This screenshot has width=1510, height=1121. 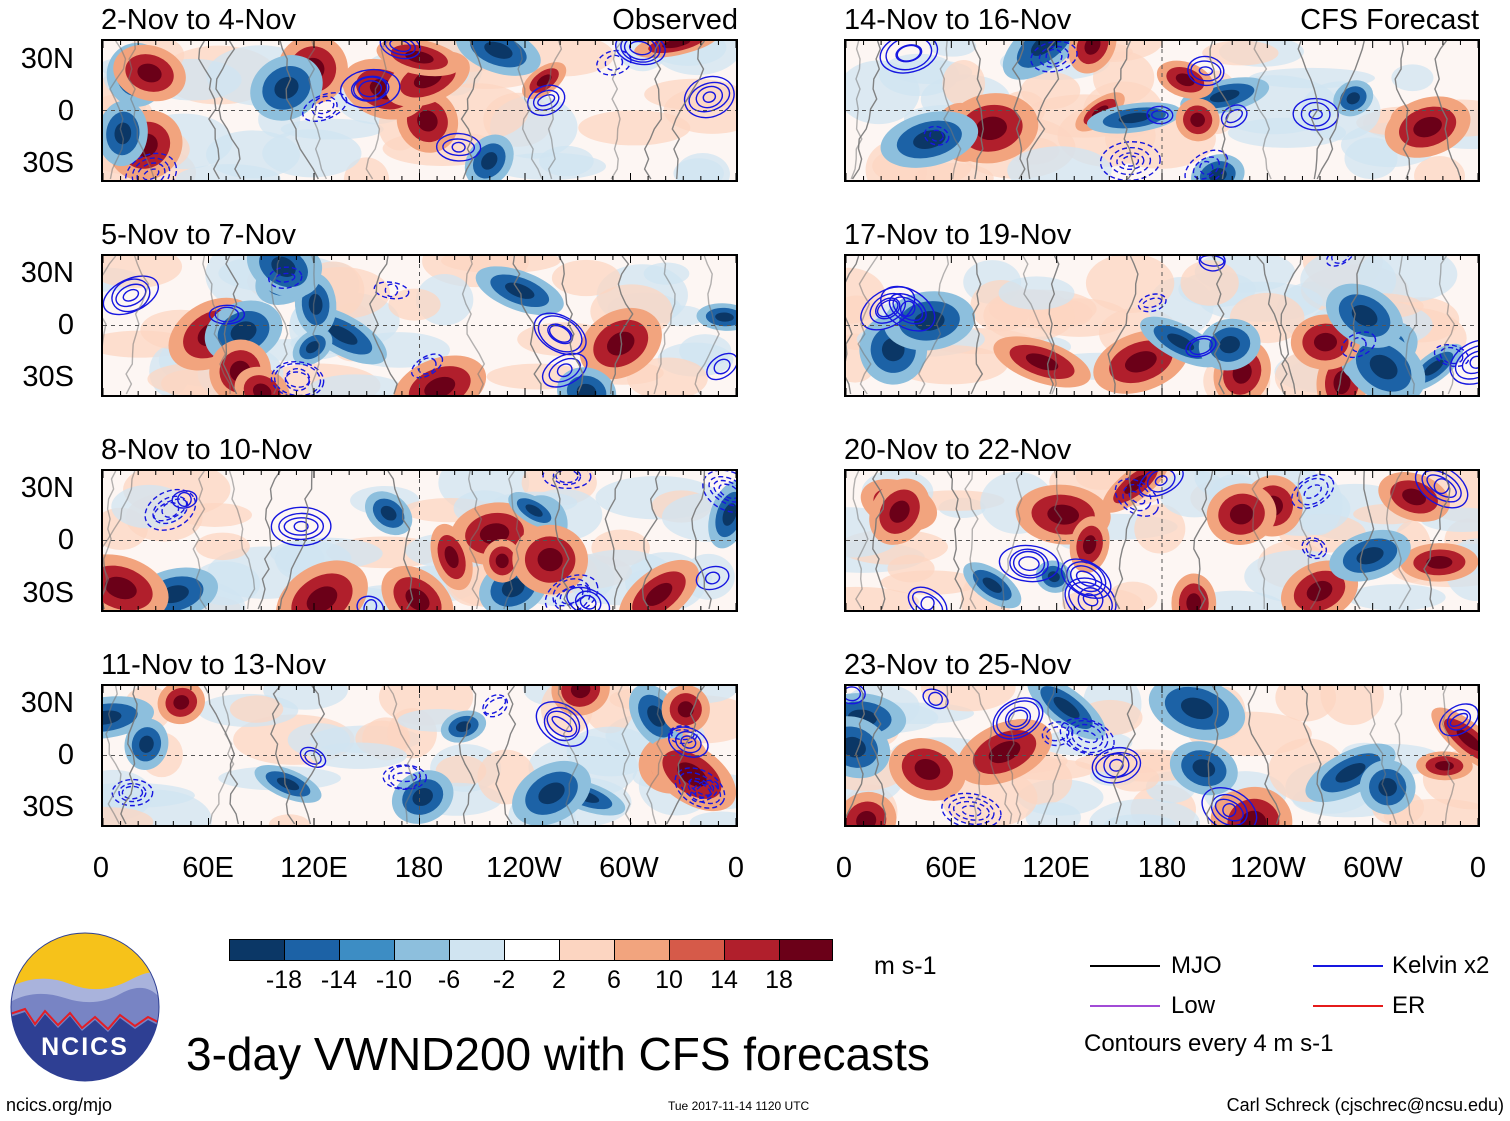 I want to click on footer-website: ncics.org/mjo, so click(x=59, y=1105).